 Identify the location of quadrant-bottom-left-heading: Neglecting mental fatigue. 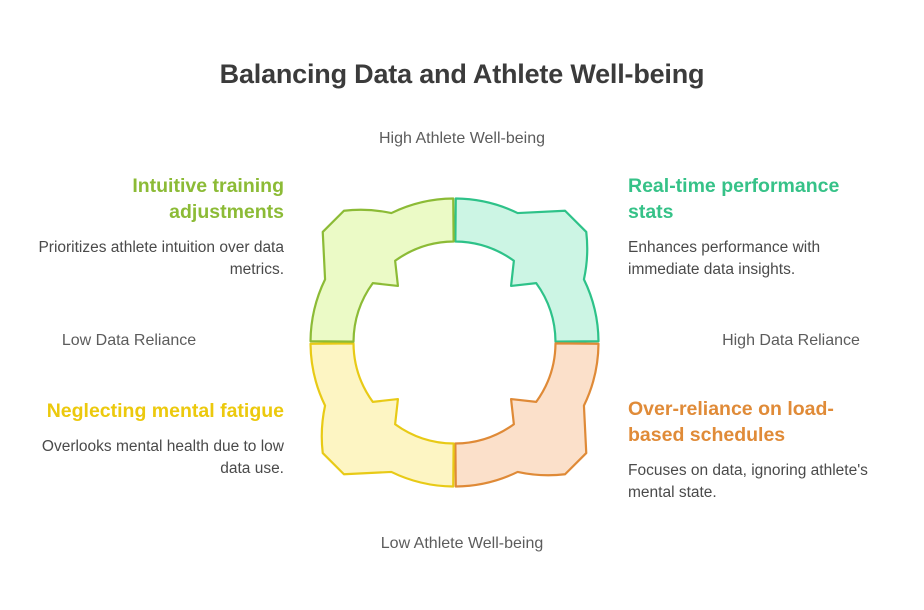
(165, 411).